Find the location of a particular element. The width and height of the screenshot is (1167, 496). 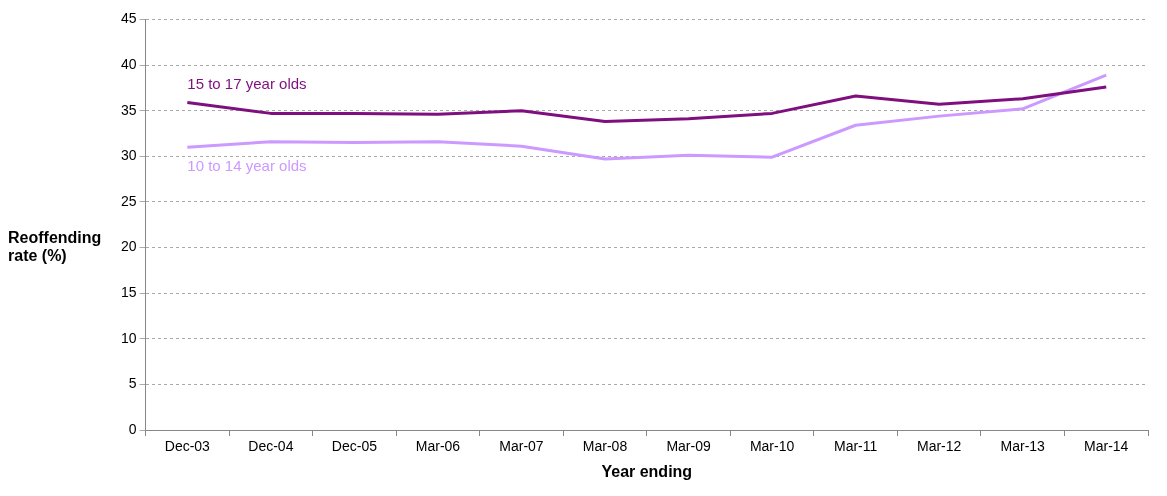

series-label: 10 to 14 year olds is located at coordinates (247, 165).